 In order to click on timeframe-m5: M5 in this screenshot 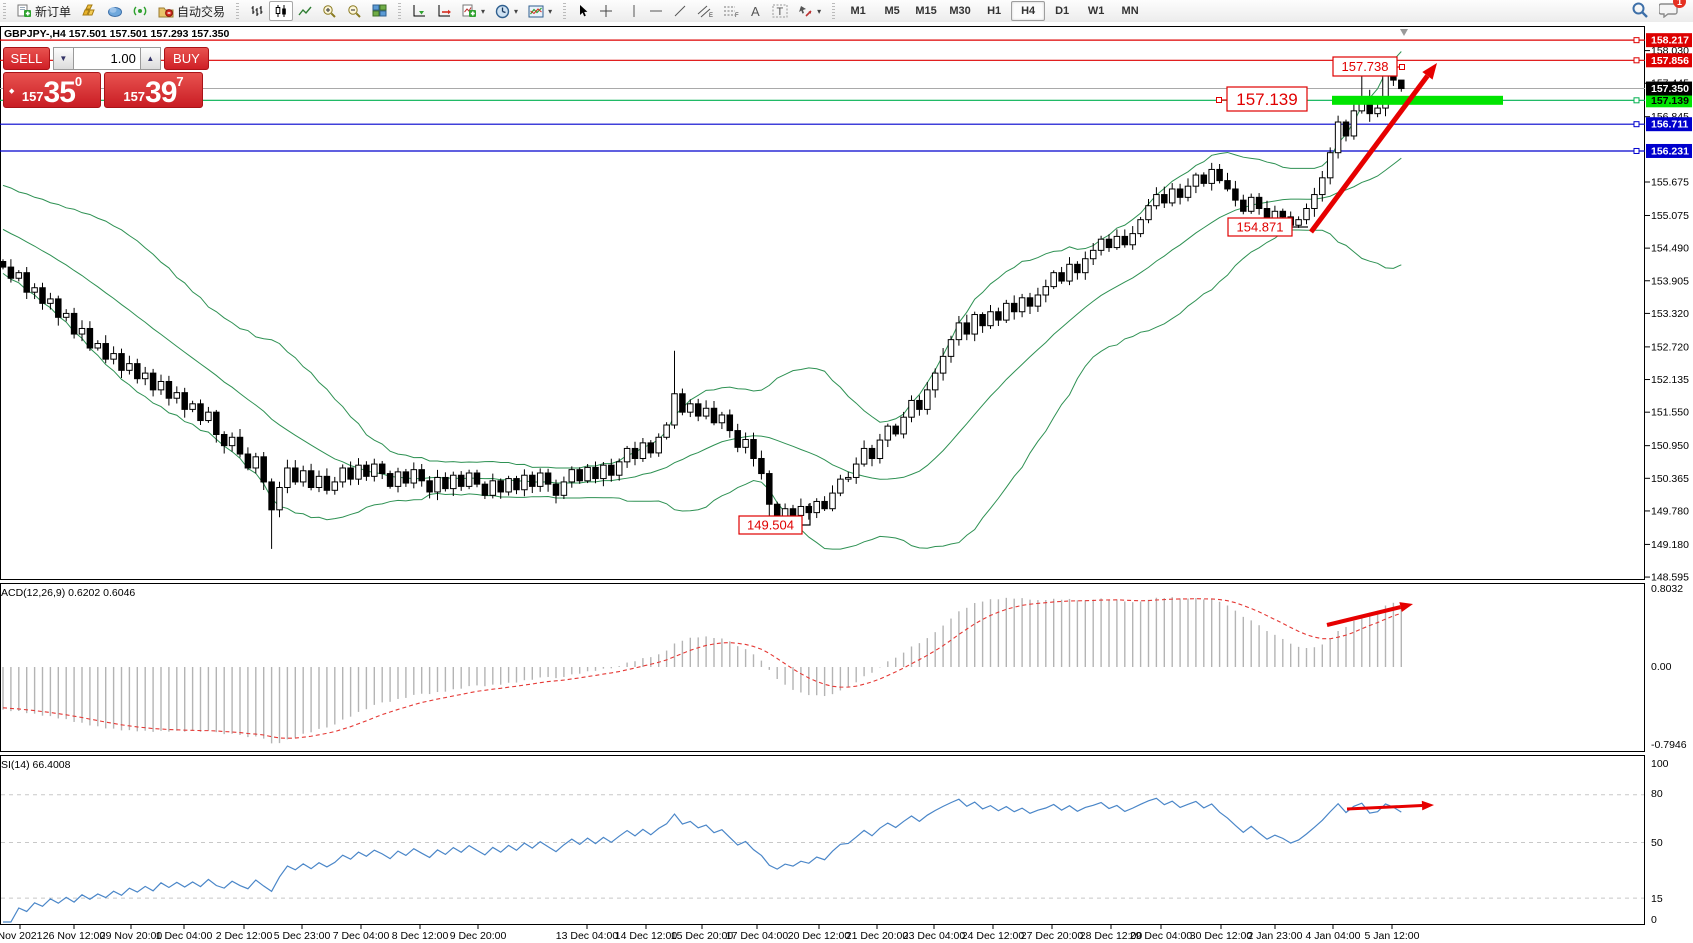, I will do `click(892, 11)`.